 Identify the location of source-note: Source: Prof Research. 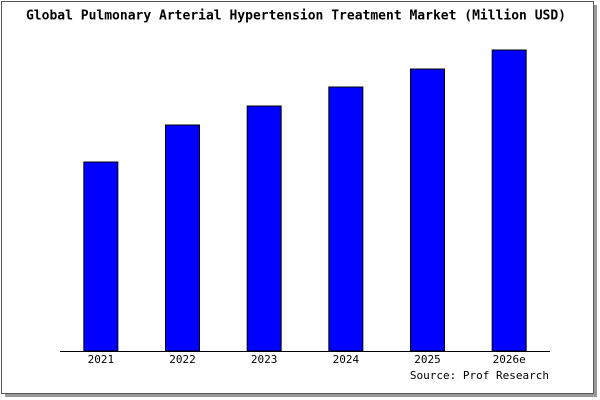
(479, 375).